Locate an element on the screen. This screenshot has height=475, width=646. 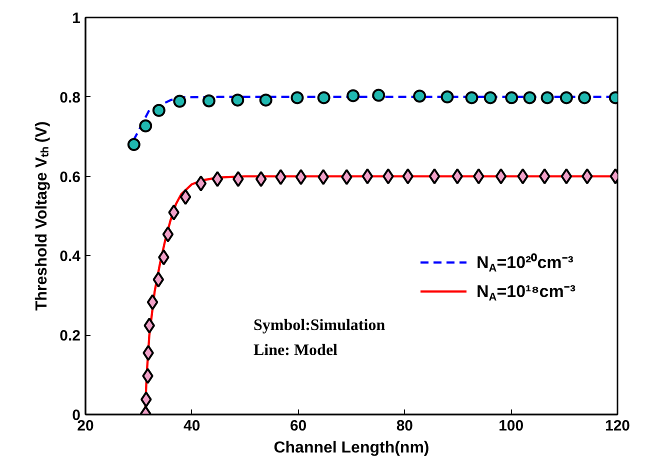
annotation: Symbol:Simulation is located at coordinates (320, 325).